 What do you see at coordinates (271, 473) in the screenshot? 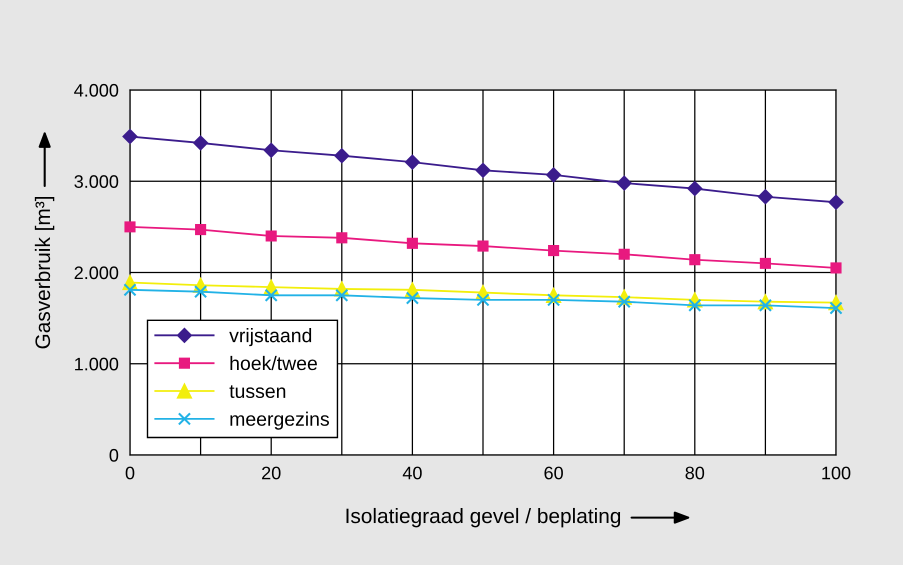
I see `x-tick-label: 20` at bounding box center [271, 473].